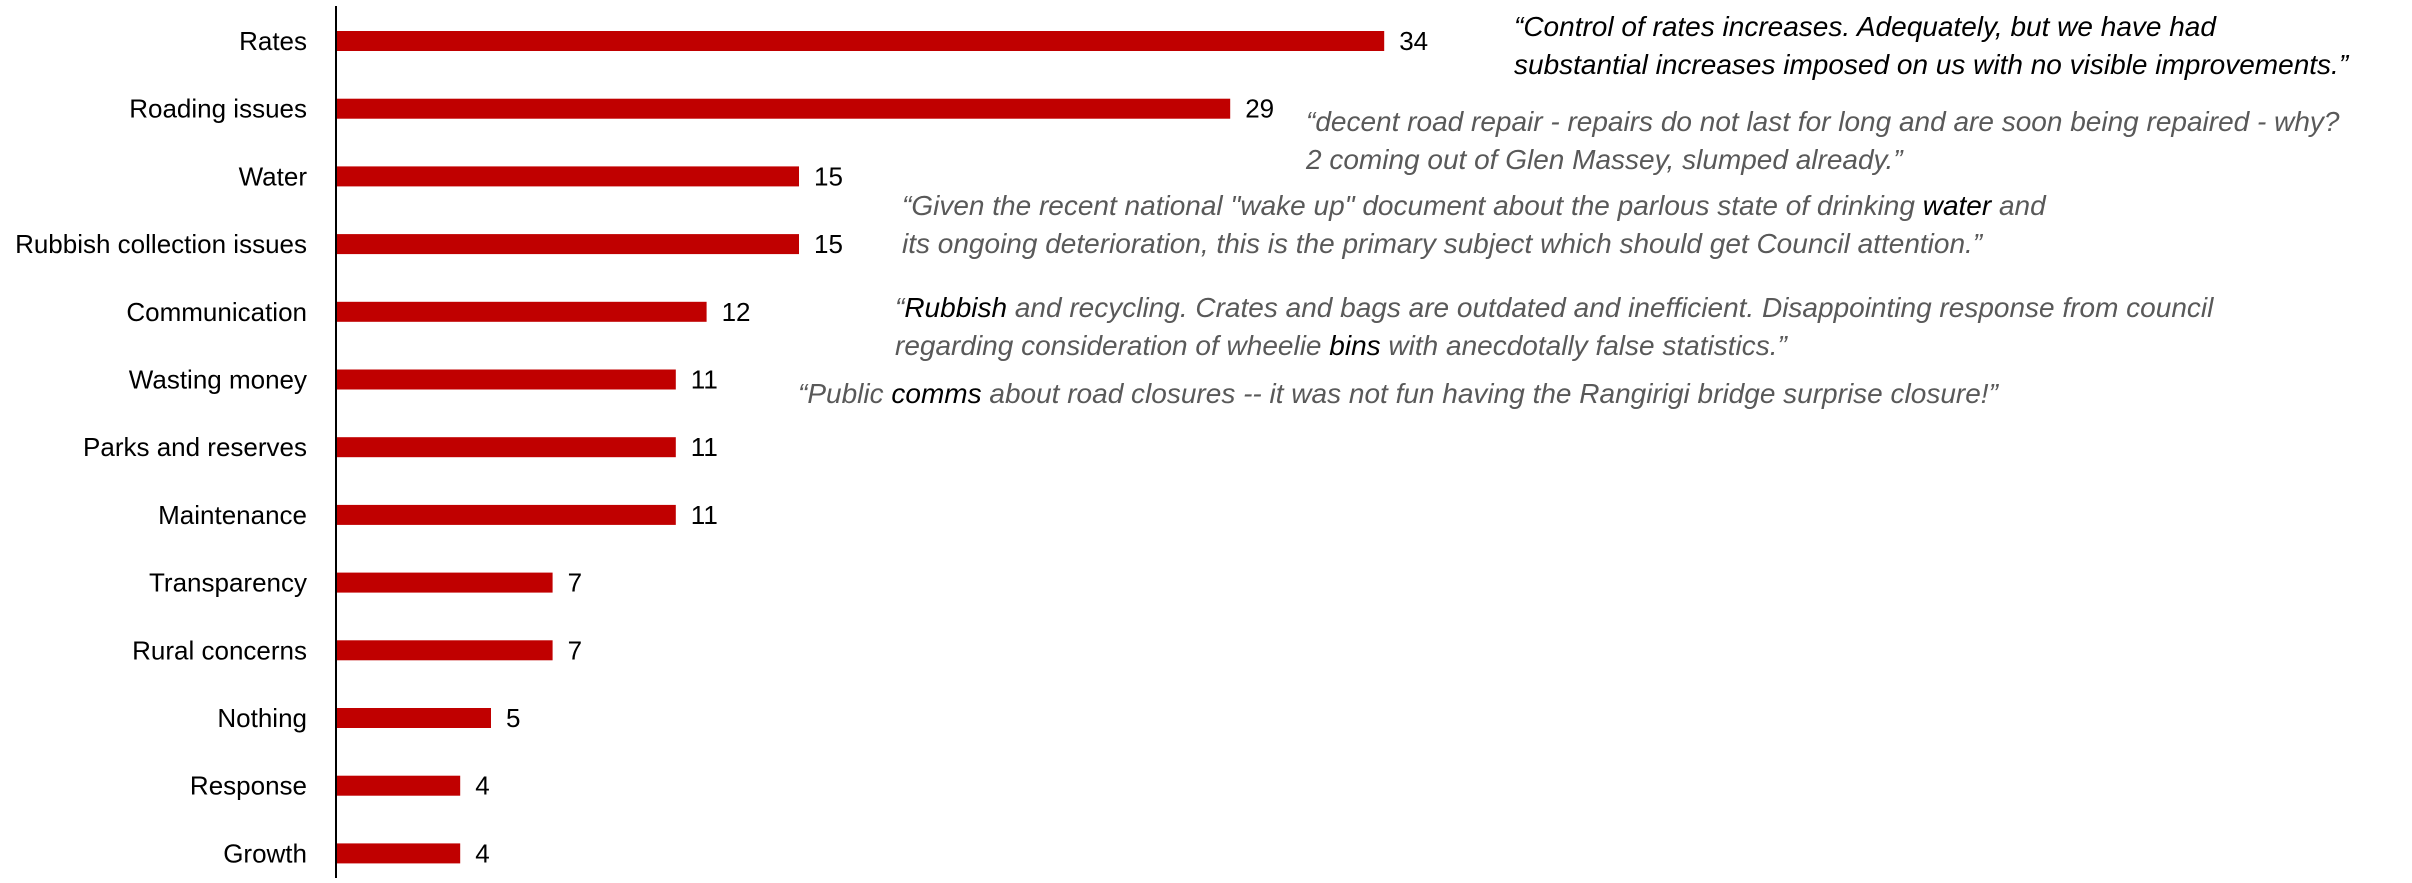 The width and height of the screenshot is (2412, 883). Describe the element at coordinates (218, 380) in the screenshot. I see `category-label: Wasting money` at that location.